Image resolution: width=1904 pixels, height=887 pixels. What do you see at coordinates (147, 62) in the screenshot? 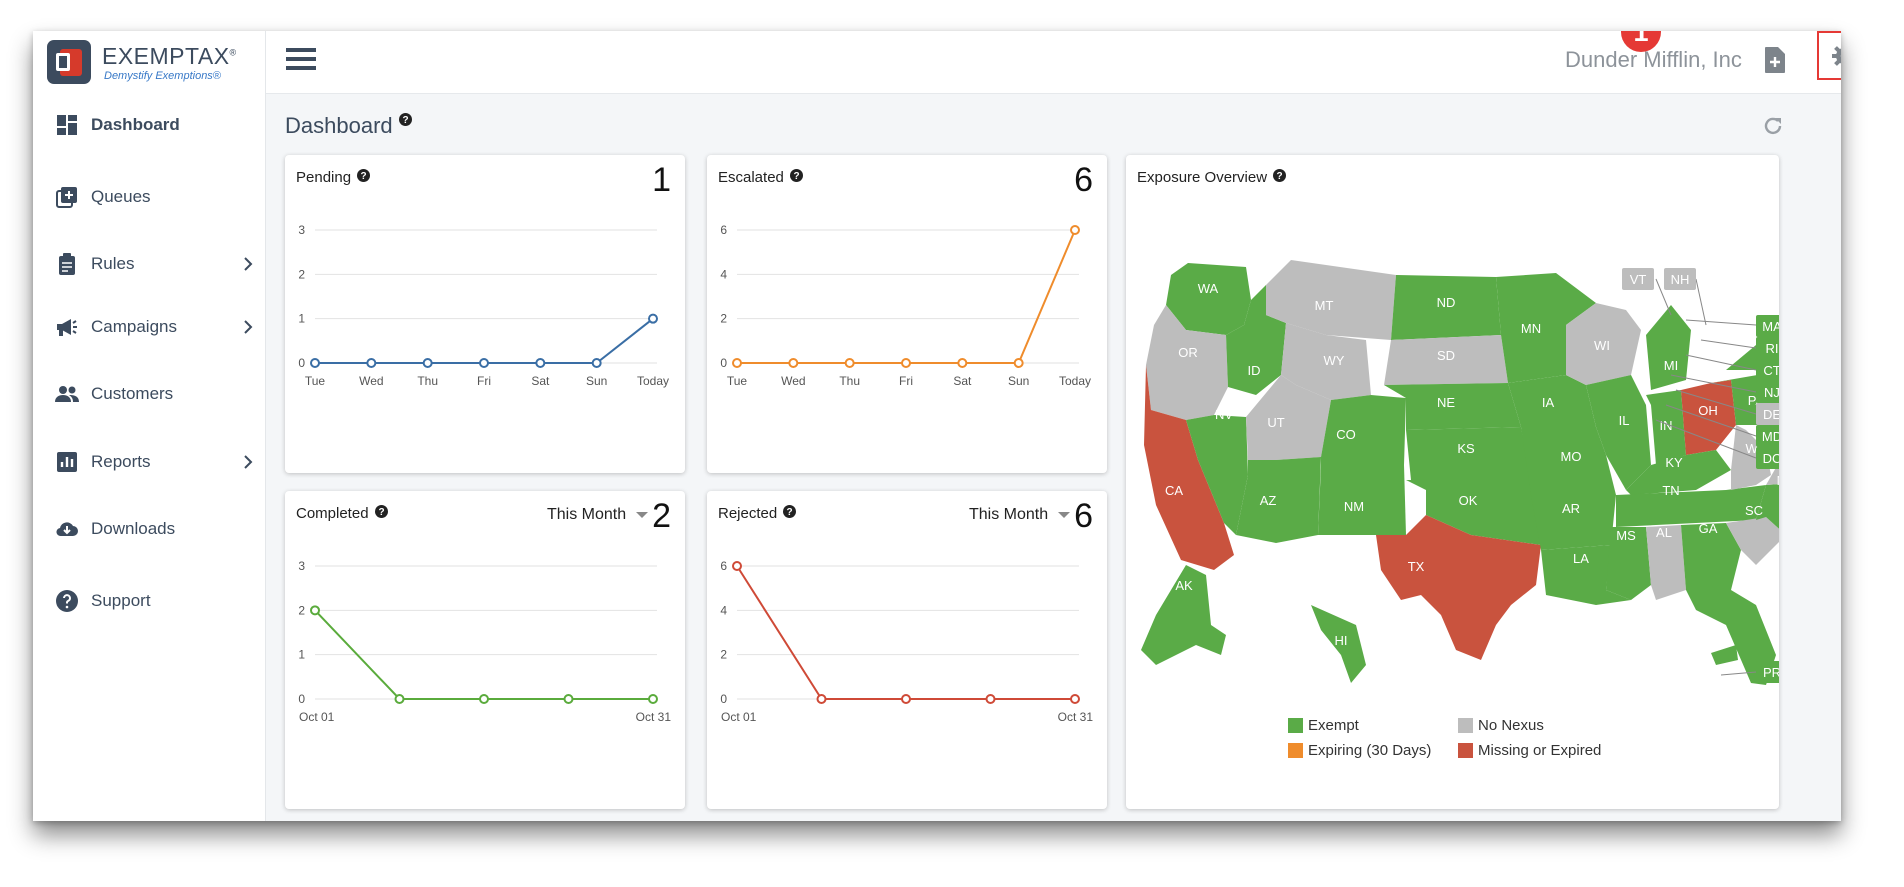
I see `brand-logo: EXEMPTAX® Demystify Exemptions®` at bounding box center [147, 62].